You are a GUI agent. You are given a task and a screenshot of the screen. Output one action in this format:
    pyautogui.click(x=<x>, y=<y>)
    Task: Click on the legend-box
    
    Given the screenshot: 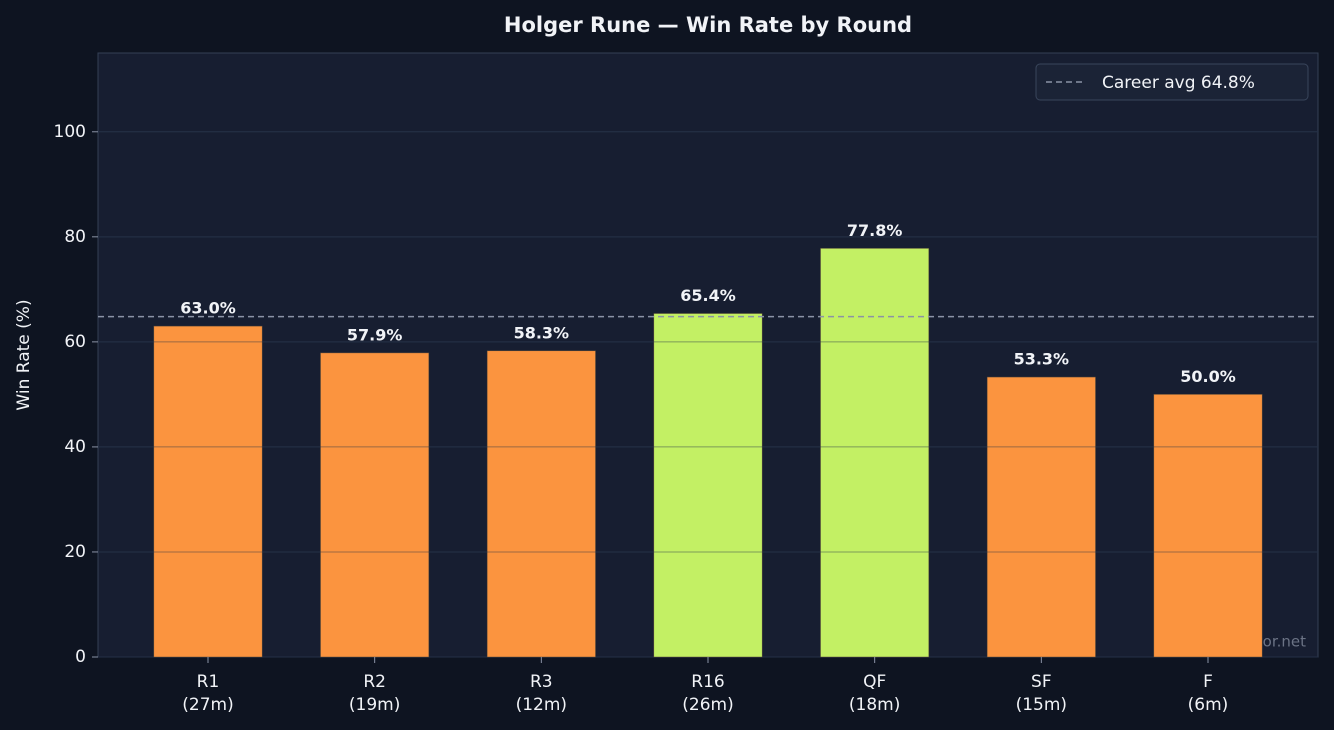 What is the action you would take?
    pyautogui.click(x=1172, y=82)
    